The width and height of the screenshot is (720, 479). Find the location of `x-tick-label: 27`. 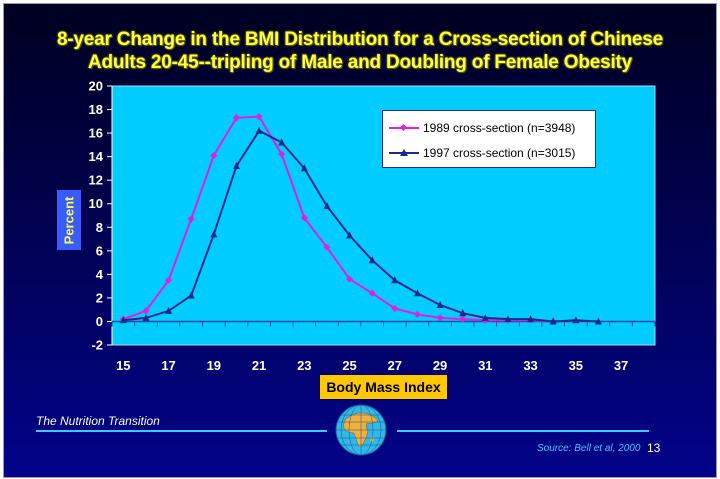

x-tick-label: 27 is located at coordinates (395, 365).